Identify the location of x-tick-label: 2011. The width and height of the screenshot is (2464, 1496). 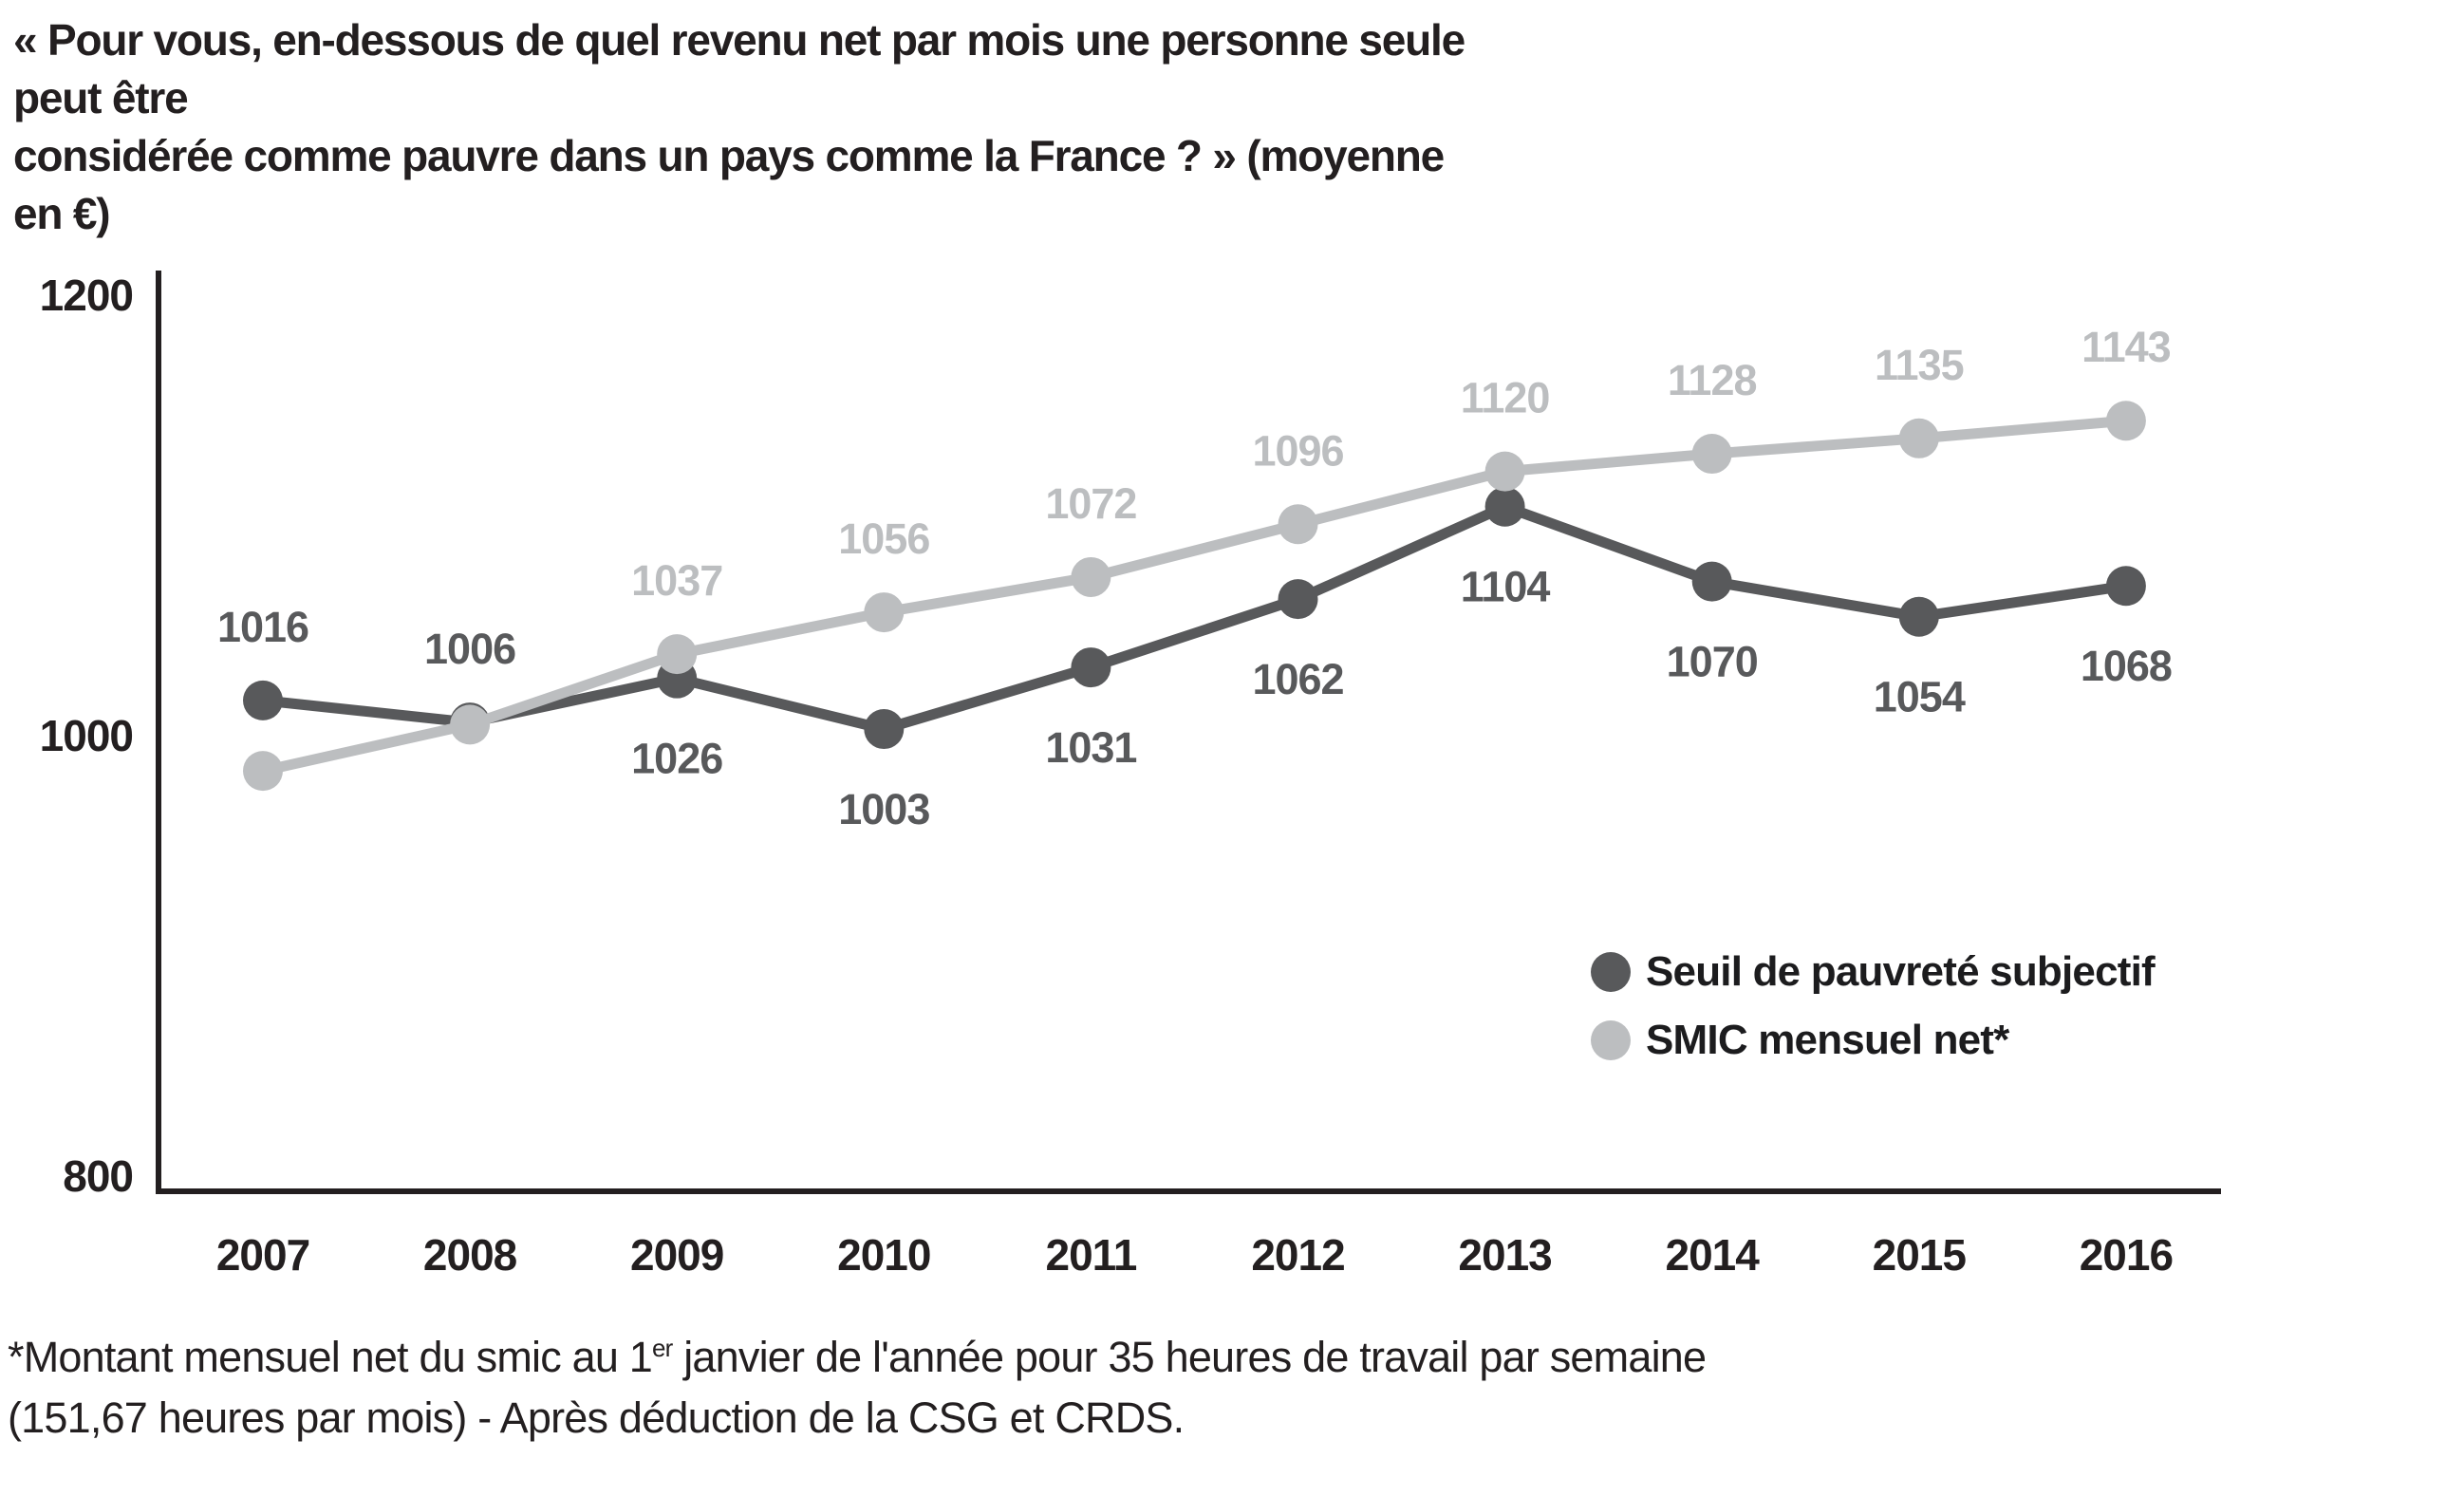
(1091, 1255).